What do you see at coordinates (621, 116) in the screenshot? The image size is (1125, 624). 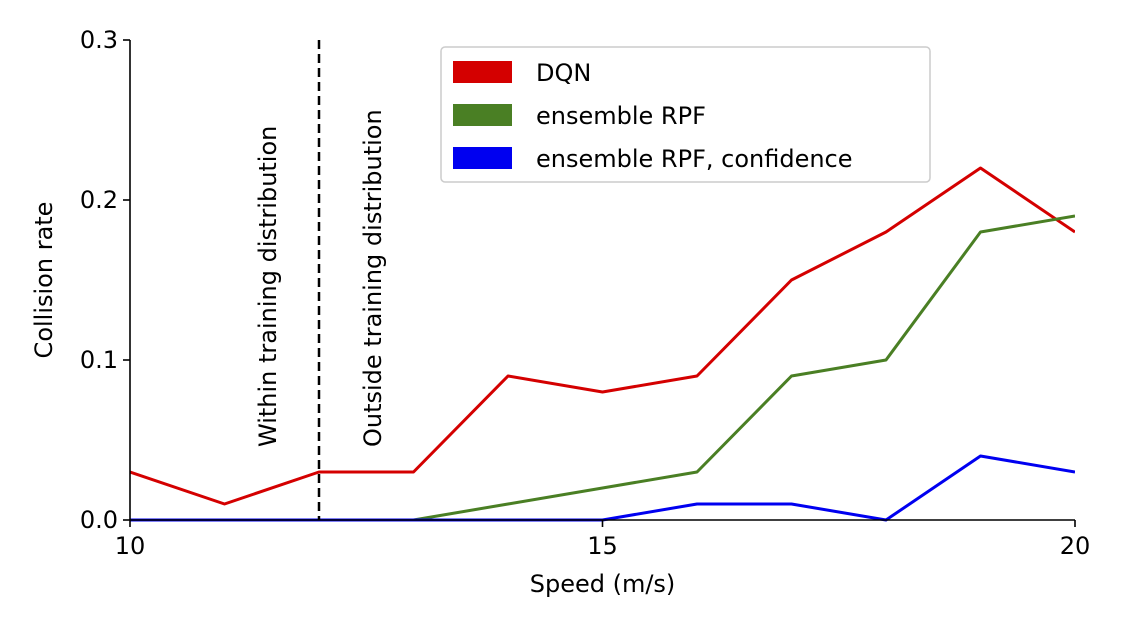 I see `legend-label: ensemble RPF` at bounding box center [621, 116].